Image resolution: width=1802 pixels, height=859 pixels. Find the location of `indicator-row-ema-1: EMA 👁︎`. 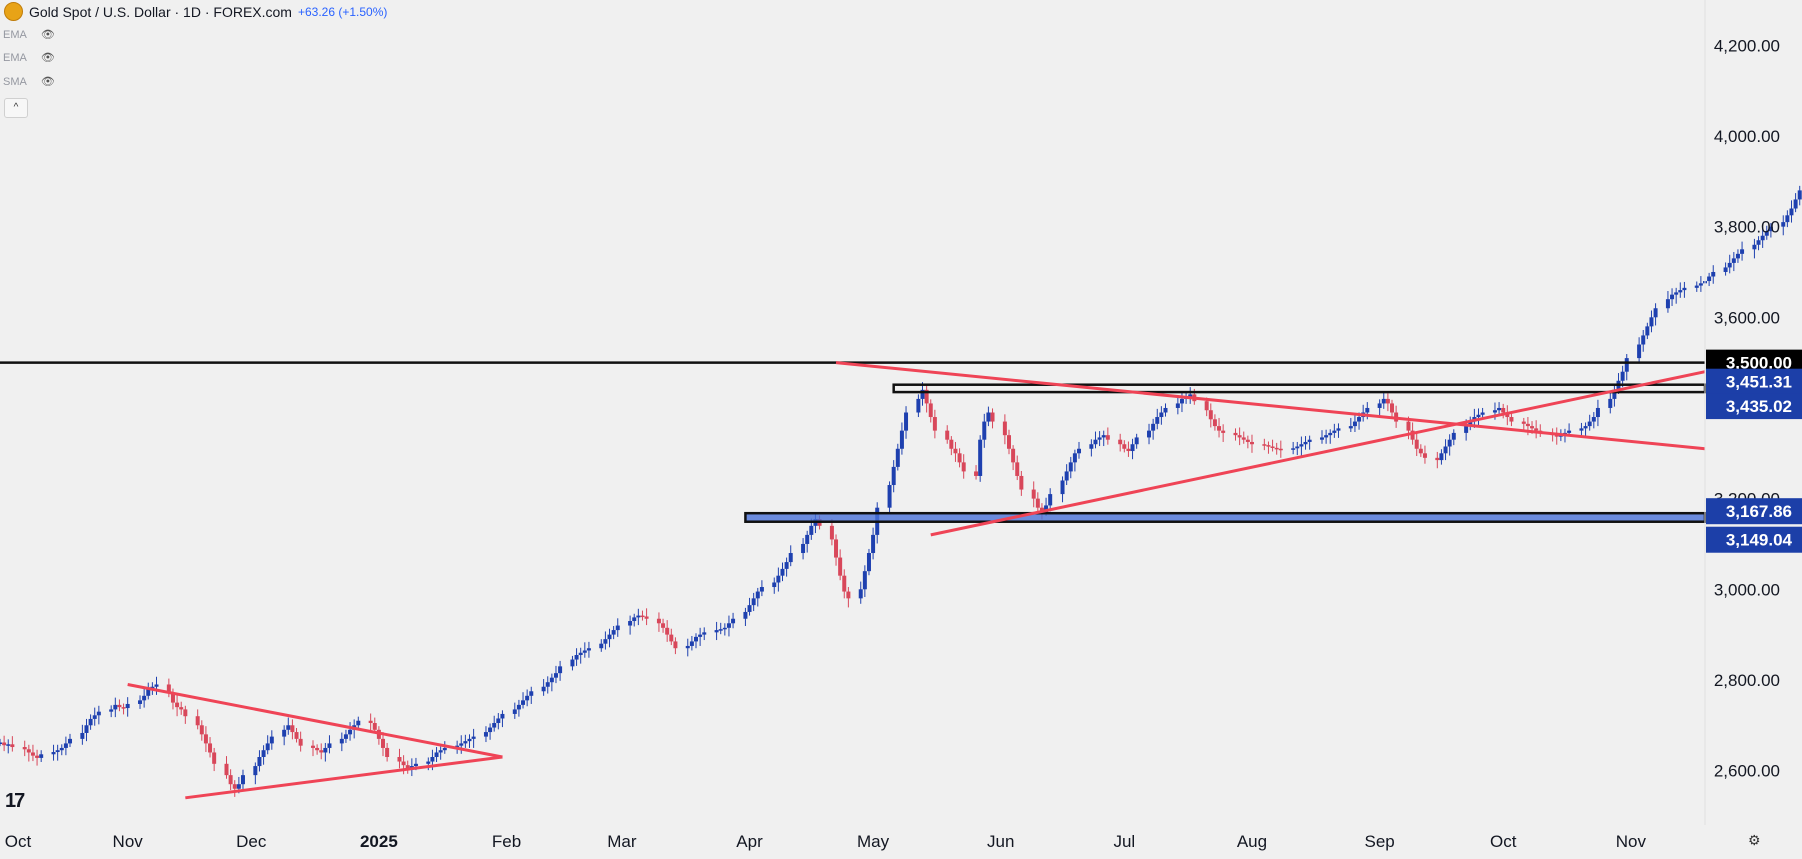

indicator-row-ema-1: EMA 👁︎ is located at coordinates (29, 35).